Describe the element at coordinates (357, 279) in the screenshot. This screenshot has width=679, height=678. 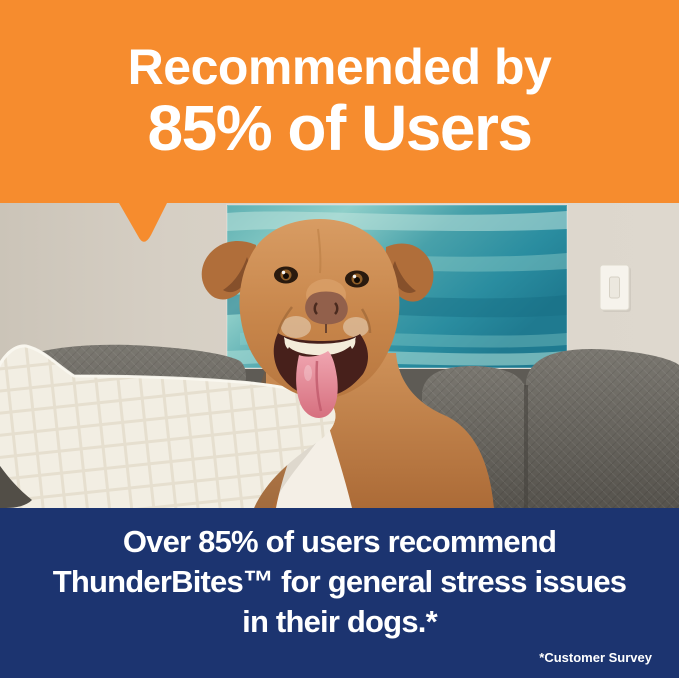
I see `dog-eye-right` at that location.